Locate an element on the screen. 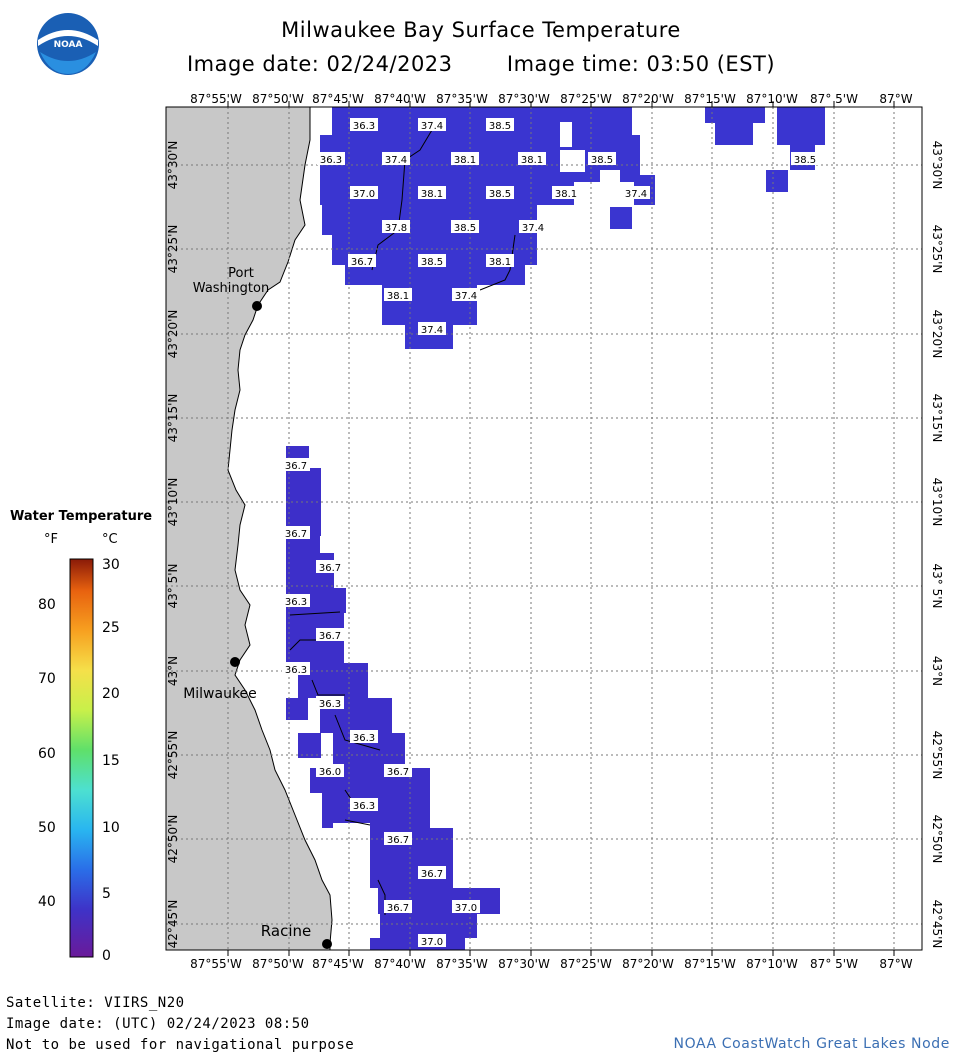 This screenshot has height=1060, width=962. lon-label: 87°40'W is located at coordinates (400, 964).